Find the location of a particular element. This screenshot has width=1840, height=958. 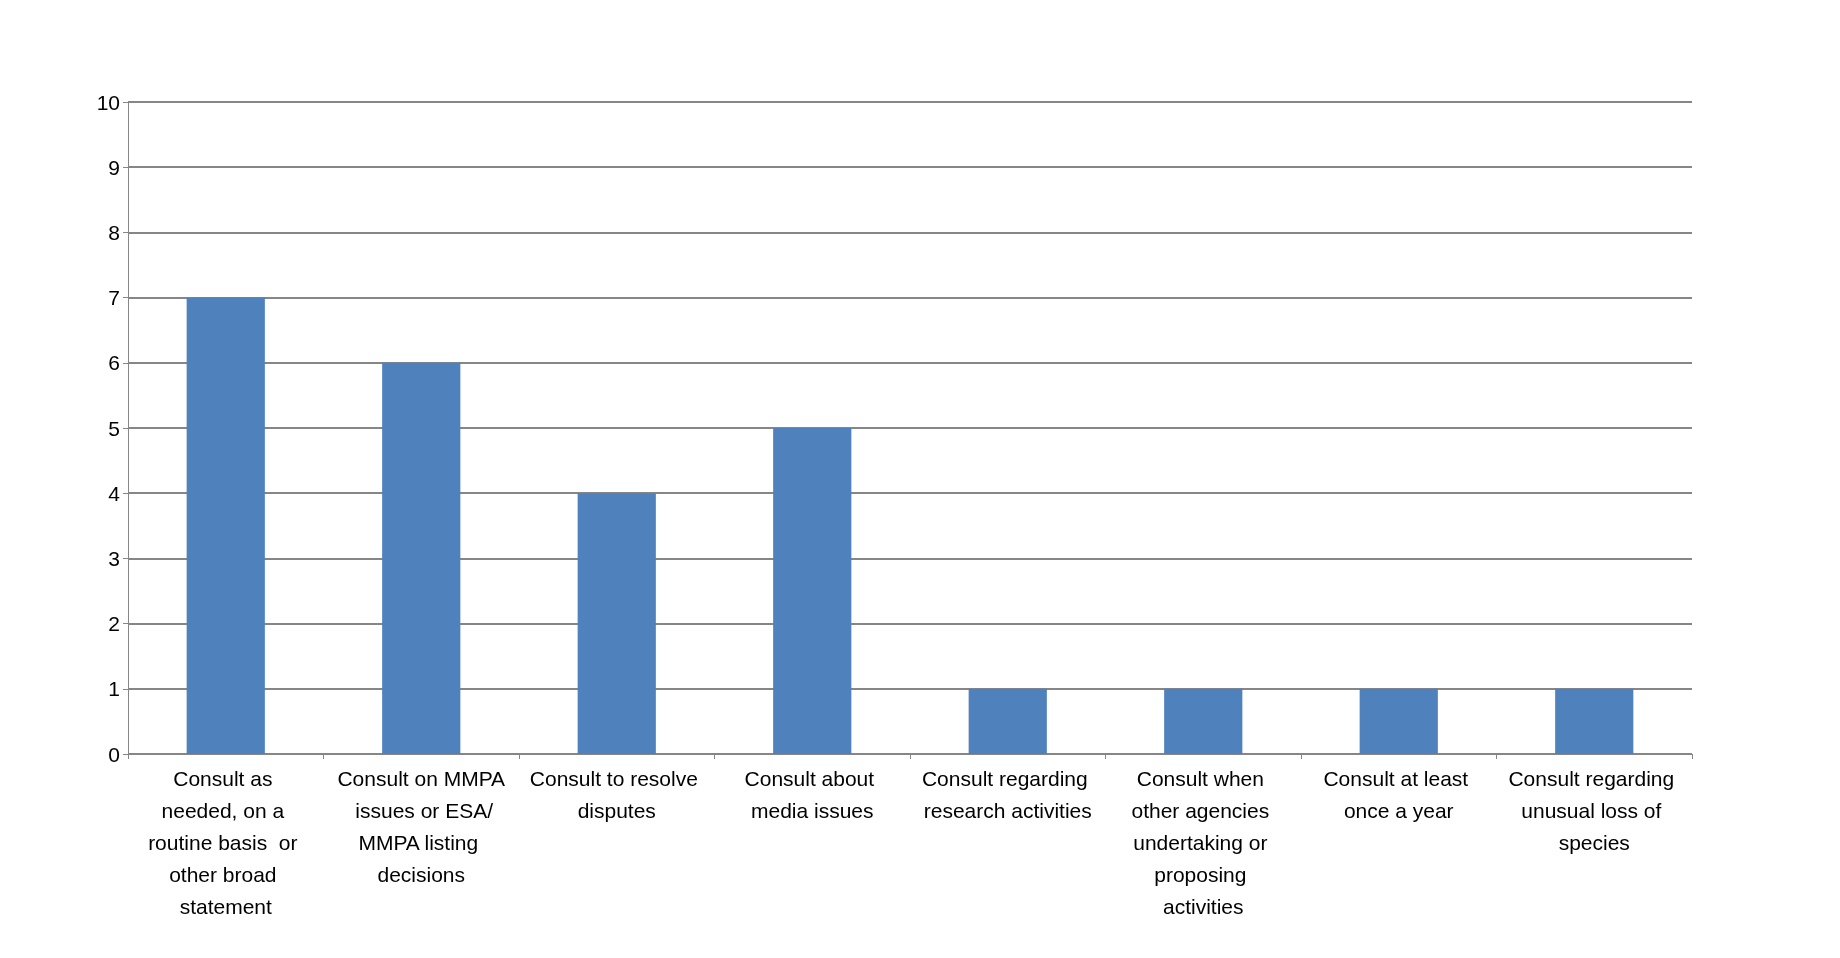

y-tick-label: 1 is located at coordinates (114, 689).